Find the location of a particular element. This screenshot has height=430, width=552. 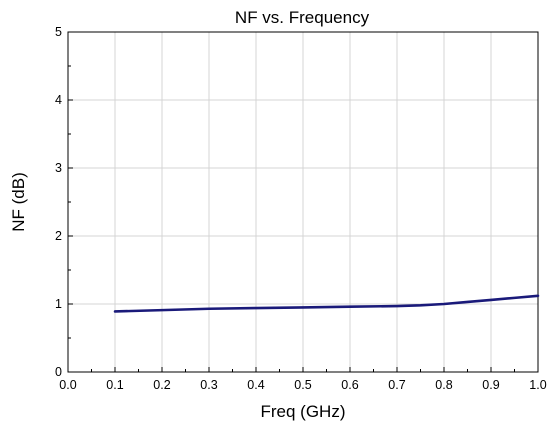

x-tick-label: 0.1 is located at coordinates (114, 385).